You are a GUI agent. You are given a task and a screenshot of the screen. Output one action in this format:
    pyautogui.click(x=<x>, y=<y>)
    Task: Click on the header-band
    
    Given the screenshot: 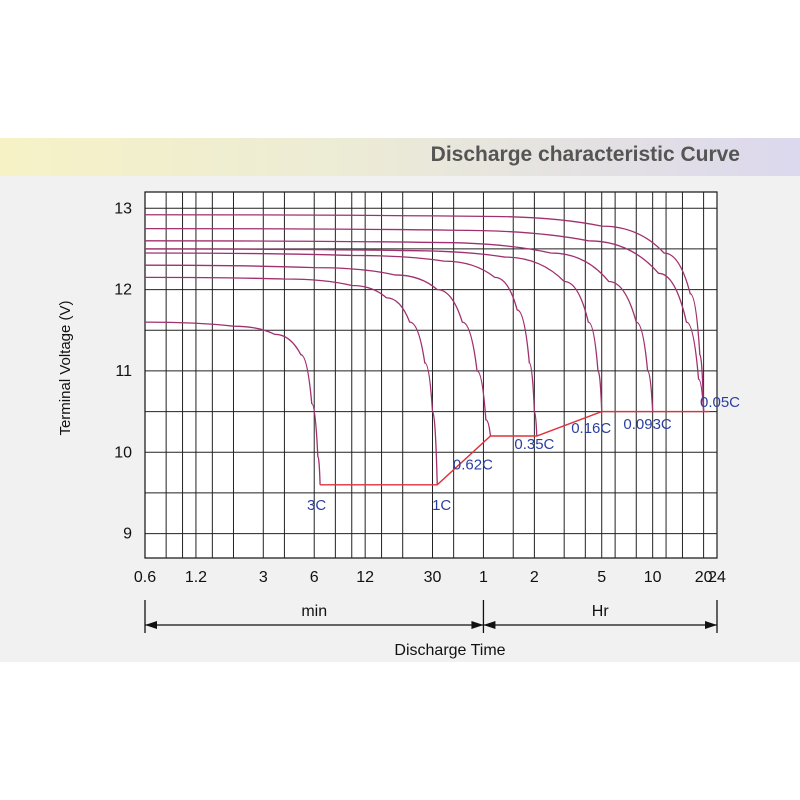 What is the action you would take?
    pyautogui.click(x=400, y=157)
    